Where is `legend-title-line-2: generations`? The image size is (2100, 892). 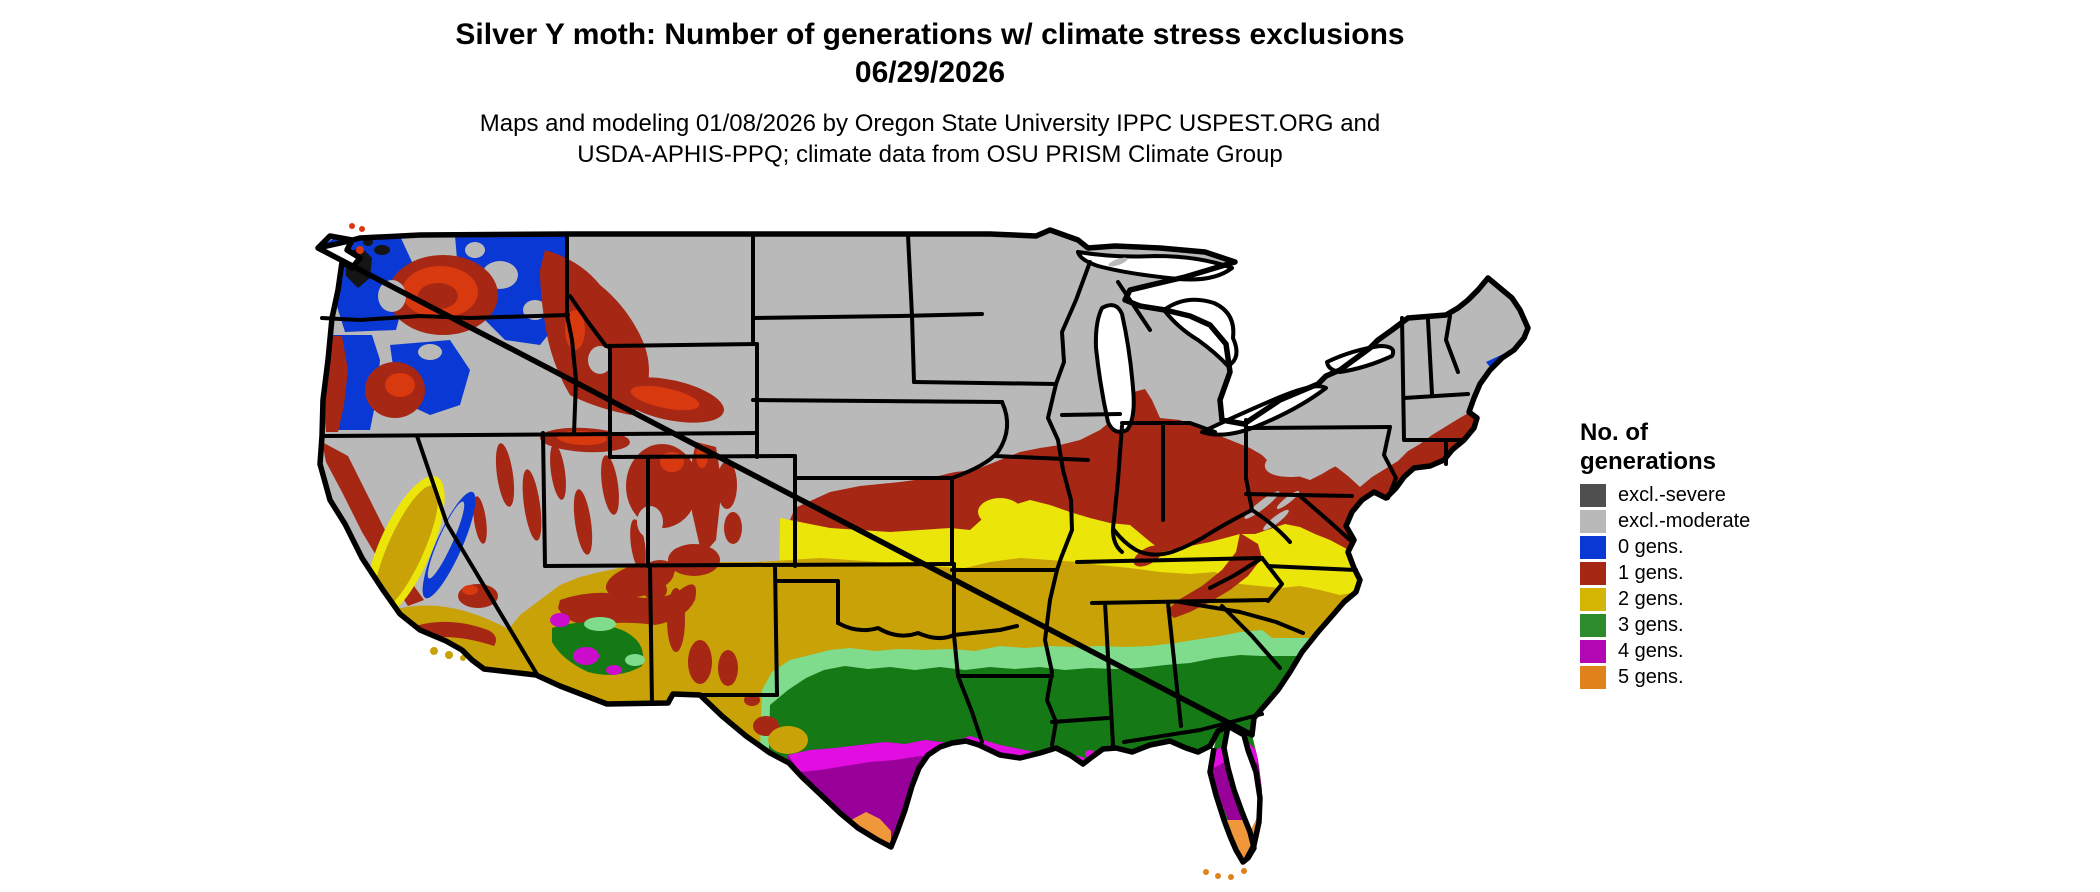
legend-title-line-2: generations is located at coordinates (1648, 461).